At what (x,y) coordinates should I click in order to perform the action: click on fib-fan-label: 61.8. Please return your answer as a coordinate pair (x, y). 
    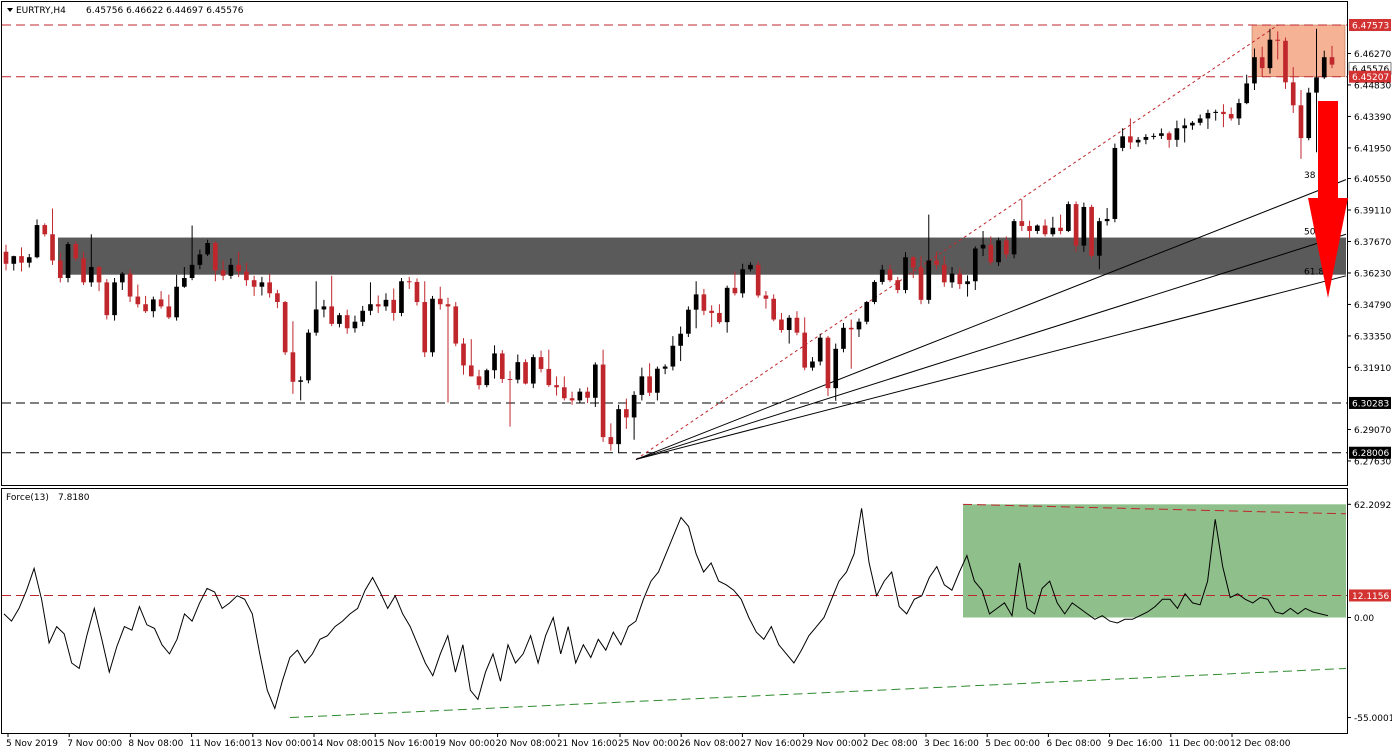
    Looking at the image, I should click on (1314, 272).